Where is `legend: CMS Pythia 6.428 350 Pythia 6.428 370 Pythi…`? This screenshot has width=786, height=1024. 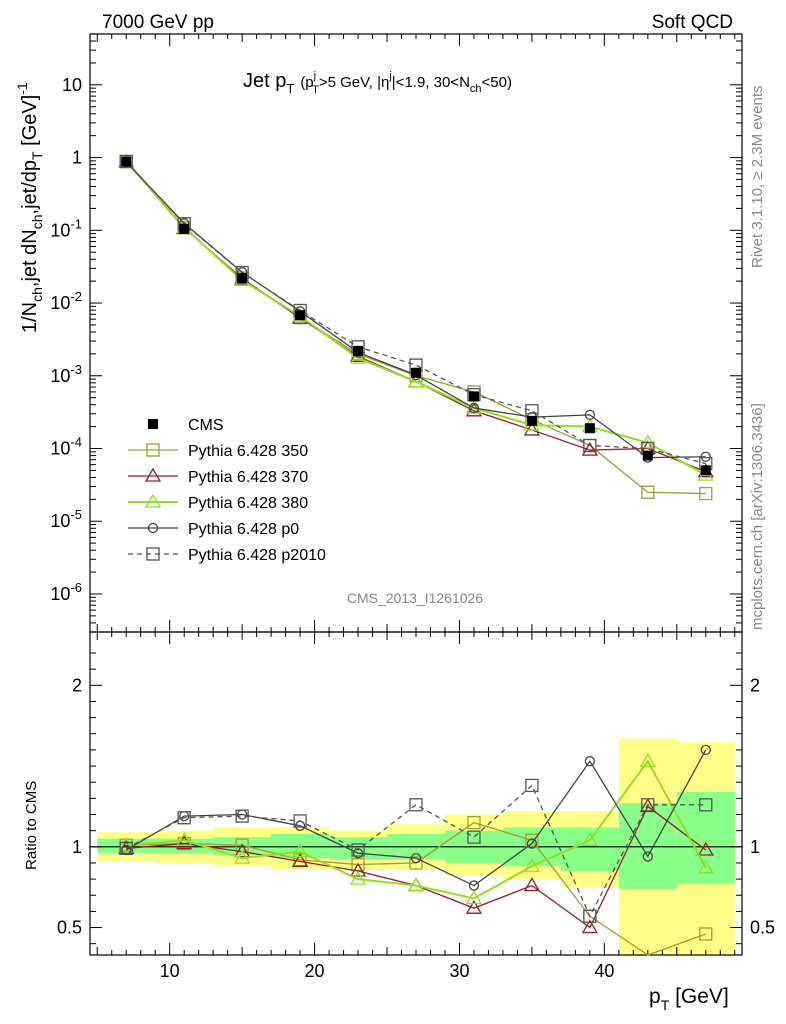
legend: CMS Pythia 6.428 350 Pythia 6.428 370 Pythi… is located at coordinates (227, 490).